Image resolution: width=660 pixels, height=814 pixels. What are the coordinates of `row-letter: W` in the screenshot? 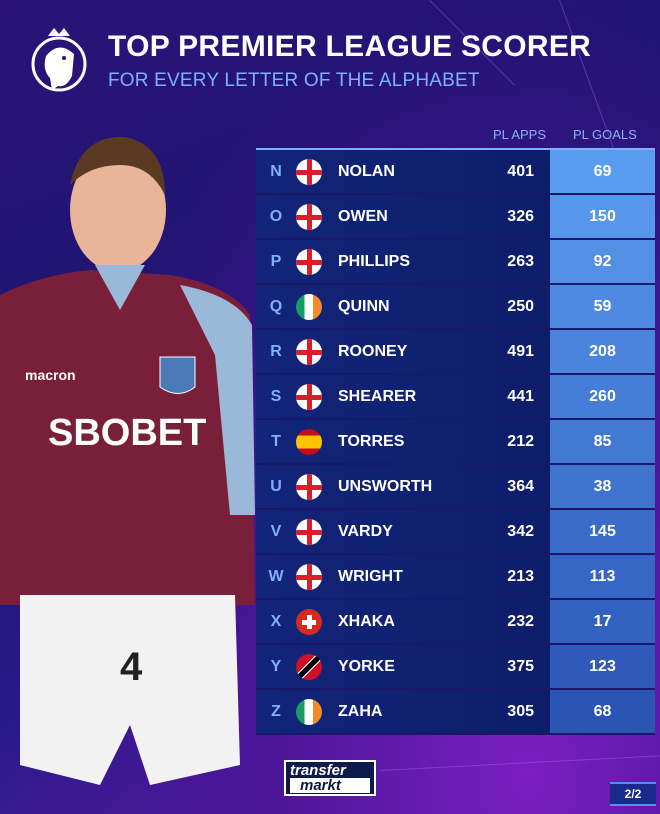 It's located at (276, 576).